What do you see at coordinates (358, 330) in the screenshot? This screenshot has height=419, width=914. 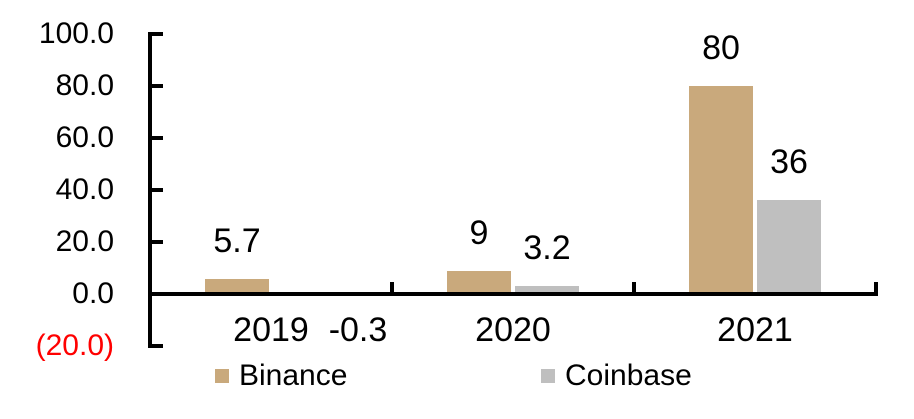 I see `data-label-coinbase-2019: -0.3` at bounding box center [358, 330].